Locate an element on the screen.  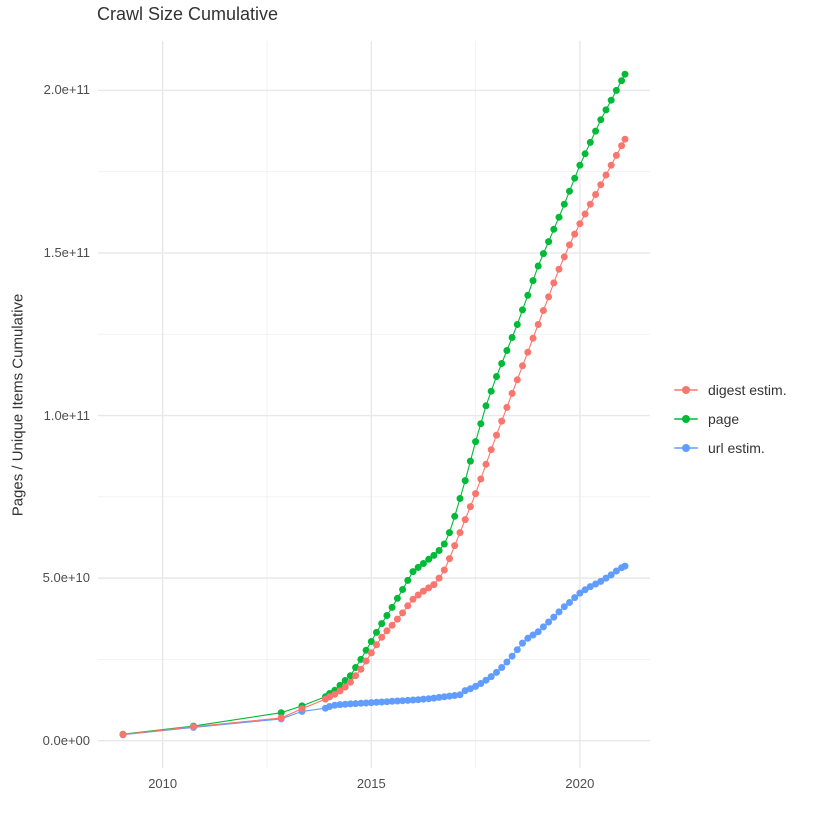
legend-key-url-estim is located at coordinates (686, 448).